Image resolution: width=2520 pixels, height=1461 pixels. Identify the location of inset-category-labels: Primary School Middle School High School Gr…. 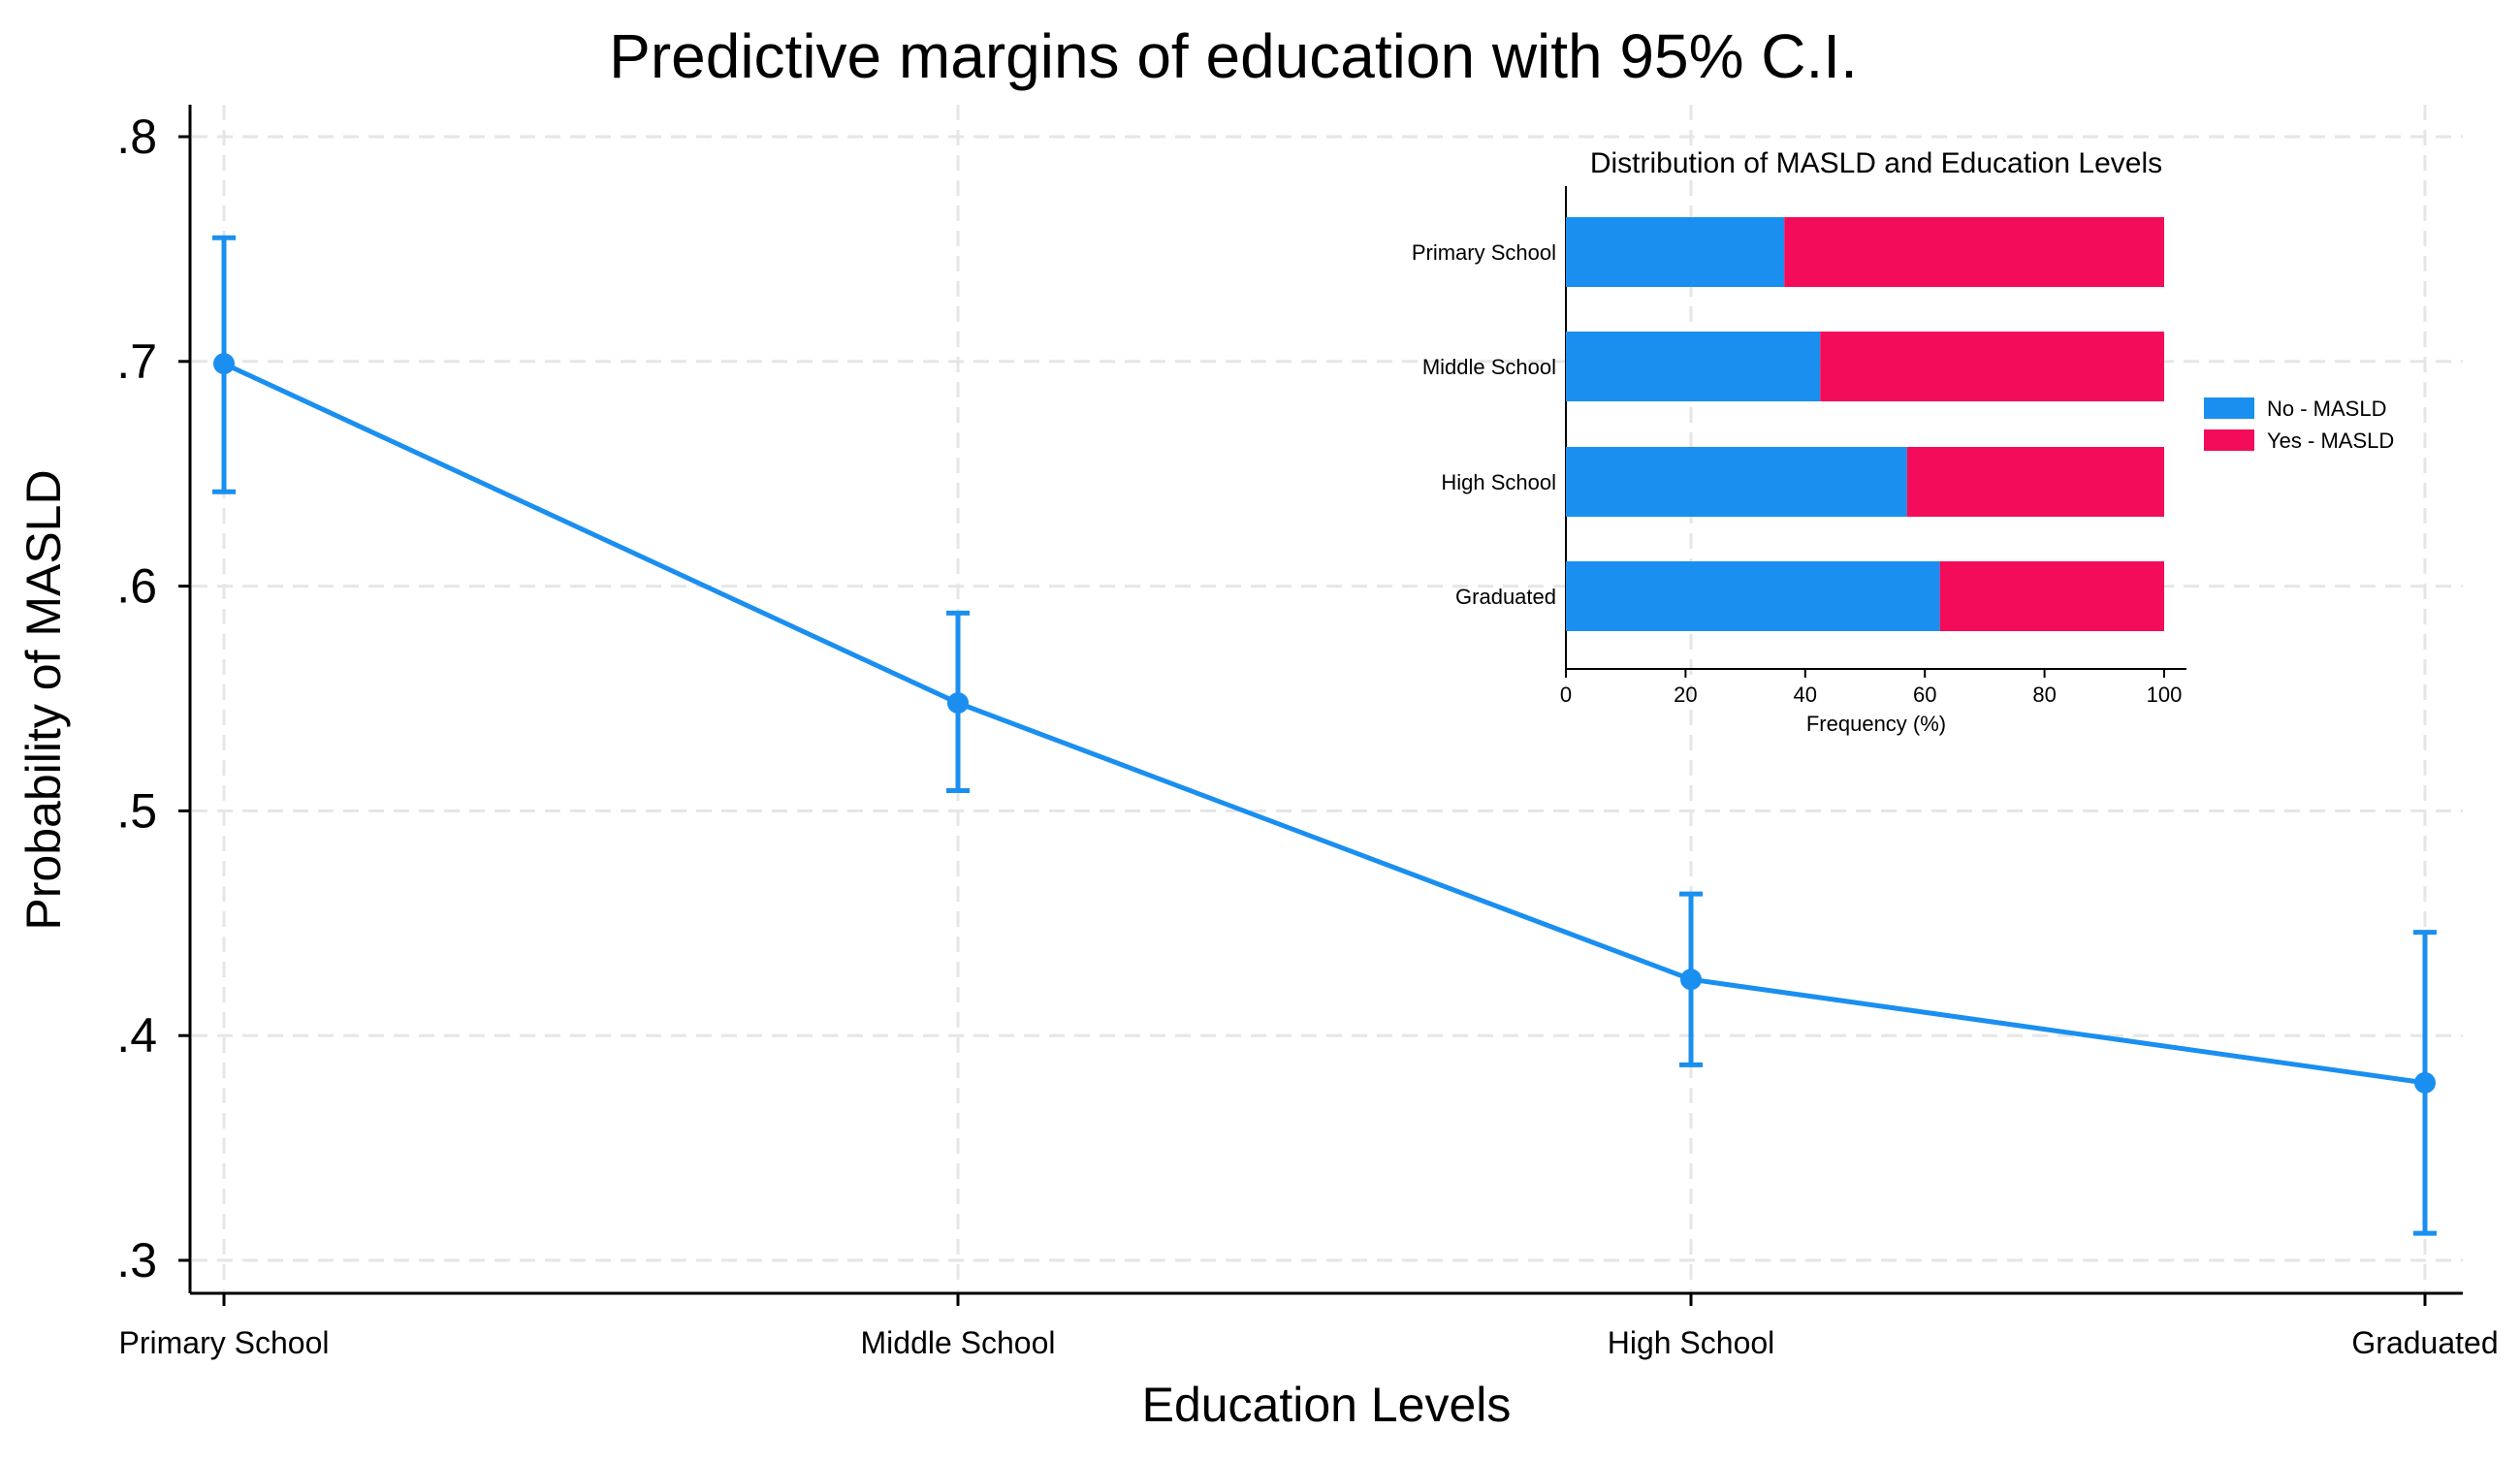
(1484, 424).